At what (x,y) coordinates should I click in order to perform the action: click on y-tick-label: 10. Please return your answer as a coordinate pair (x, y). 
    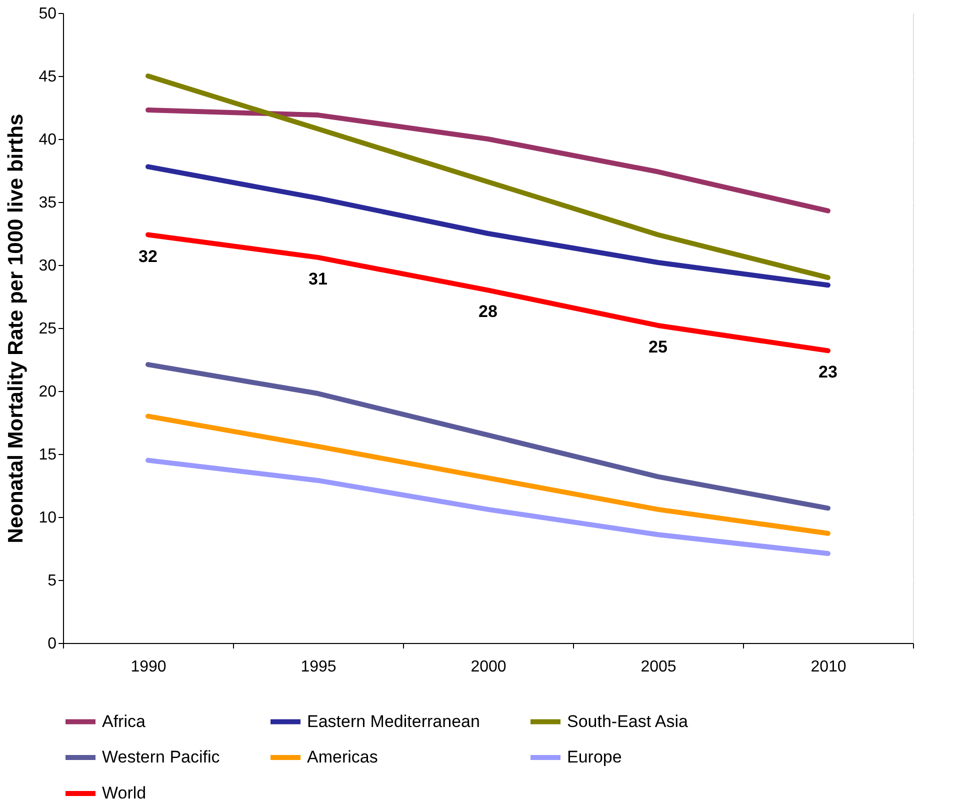
    Looking at the image, I should click on (47, 518).